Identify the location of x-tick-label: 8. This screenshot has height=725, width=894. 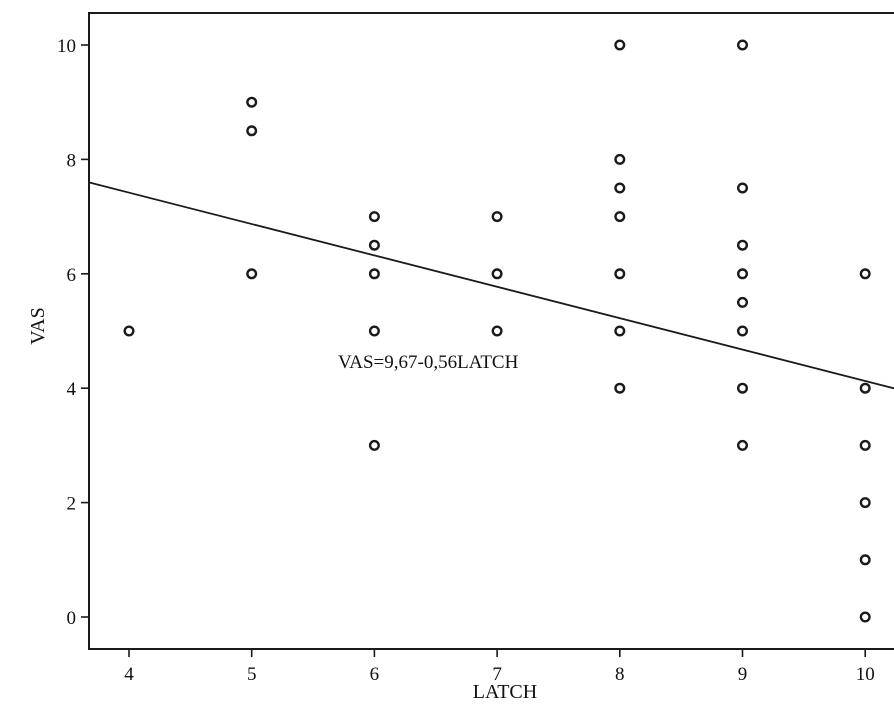
(620, 674).